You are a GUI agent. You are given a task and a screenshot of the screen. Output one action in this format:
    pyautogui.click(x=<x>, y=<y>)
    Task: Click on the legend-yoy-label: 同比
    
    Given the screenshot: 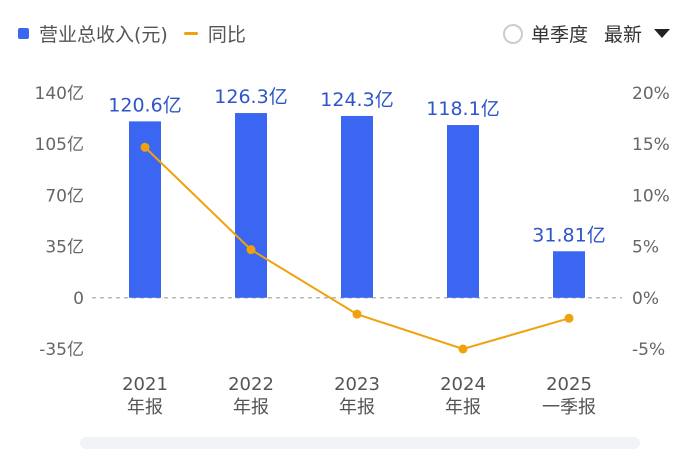 What is the action you would take?
    pyautogui.click(x=226, y=35)
    